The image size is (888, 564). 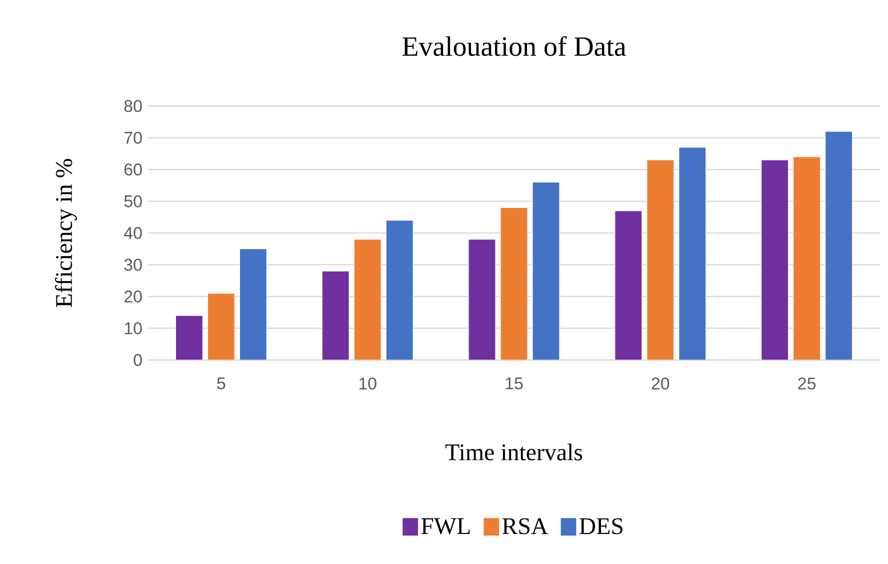 I want to click on y-tick-label: 30, so click(x=133, y=264).